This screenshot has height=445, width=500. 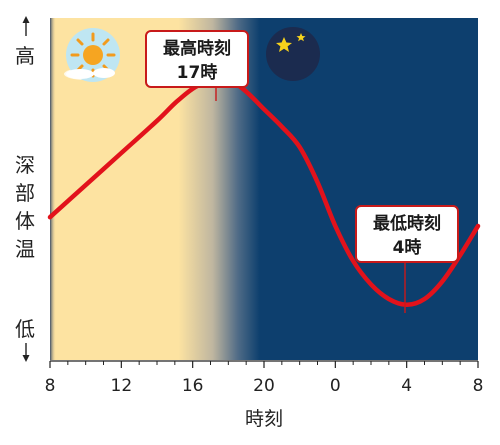 I want to click on peak-callout-box, so click(x=197, y=59).